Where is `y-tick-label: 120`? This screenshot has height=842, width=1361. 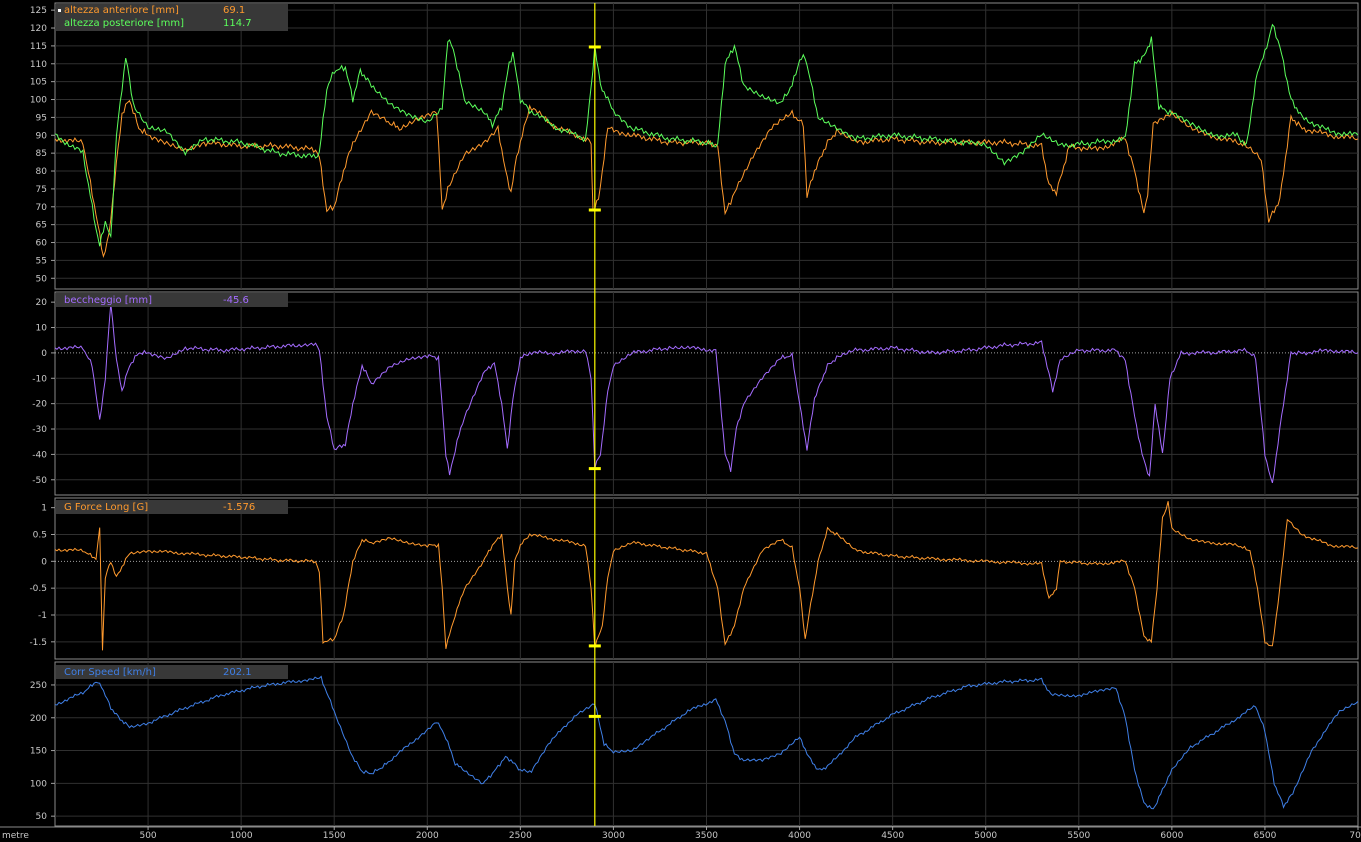 y-tick-label: 120 is located at coordinates (38, 29).